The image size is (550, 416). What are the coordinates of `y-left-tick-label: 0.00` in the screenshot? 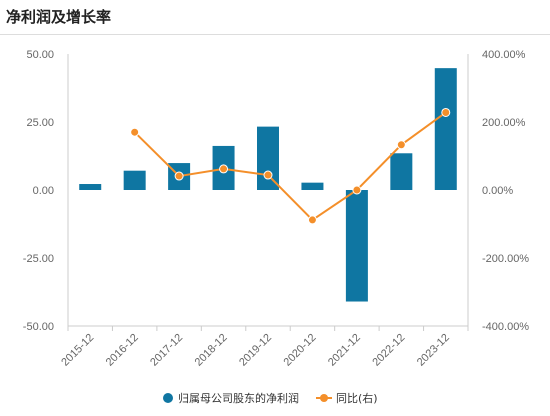 It's located at (43, 191).